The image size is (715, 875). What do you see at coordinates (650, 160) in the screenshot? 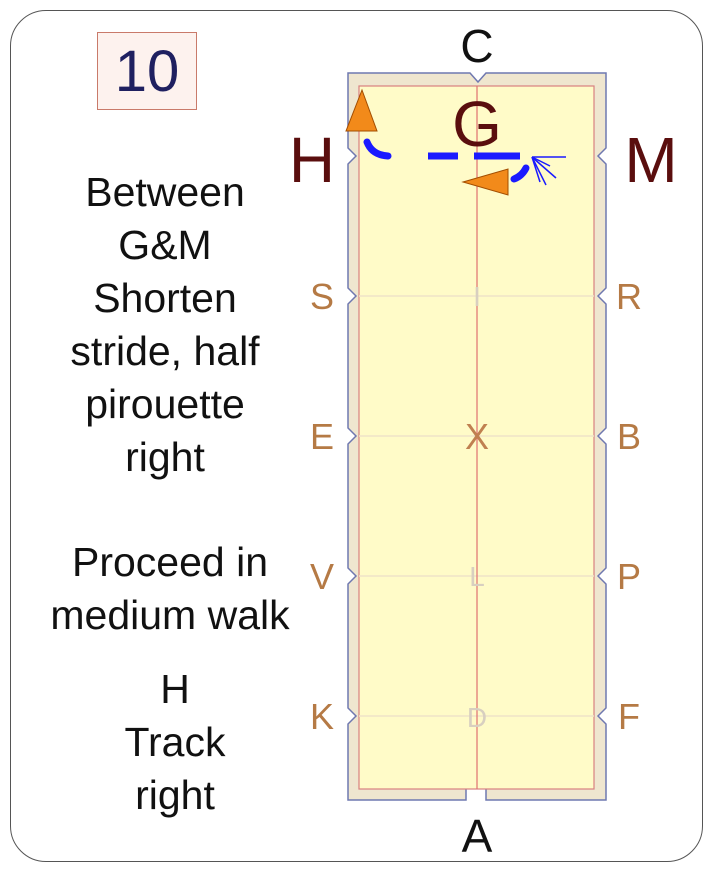
I see `letter-m: M` at bounding box center [650, 160].